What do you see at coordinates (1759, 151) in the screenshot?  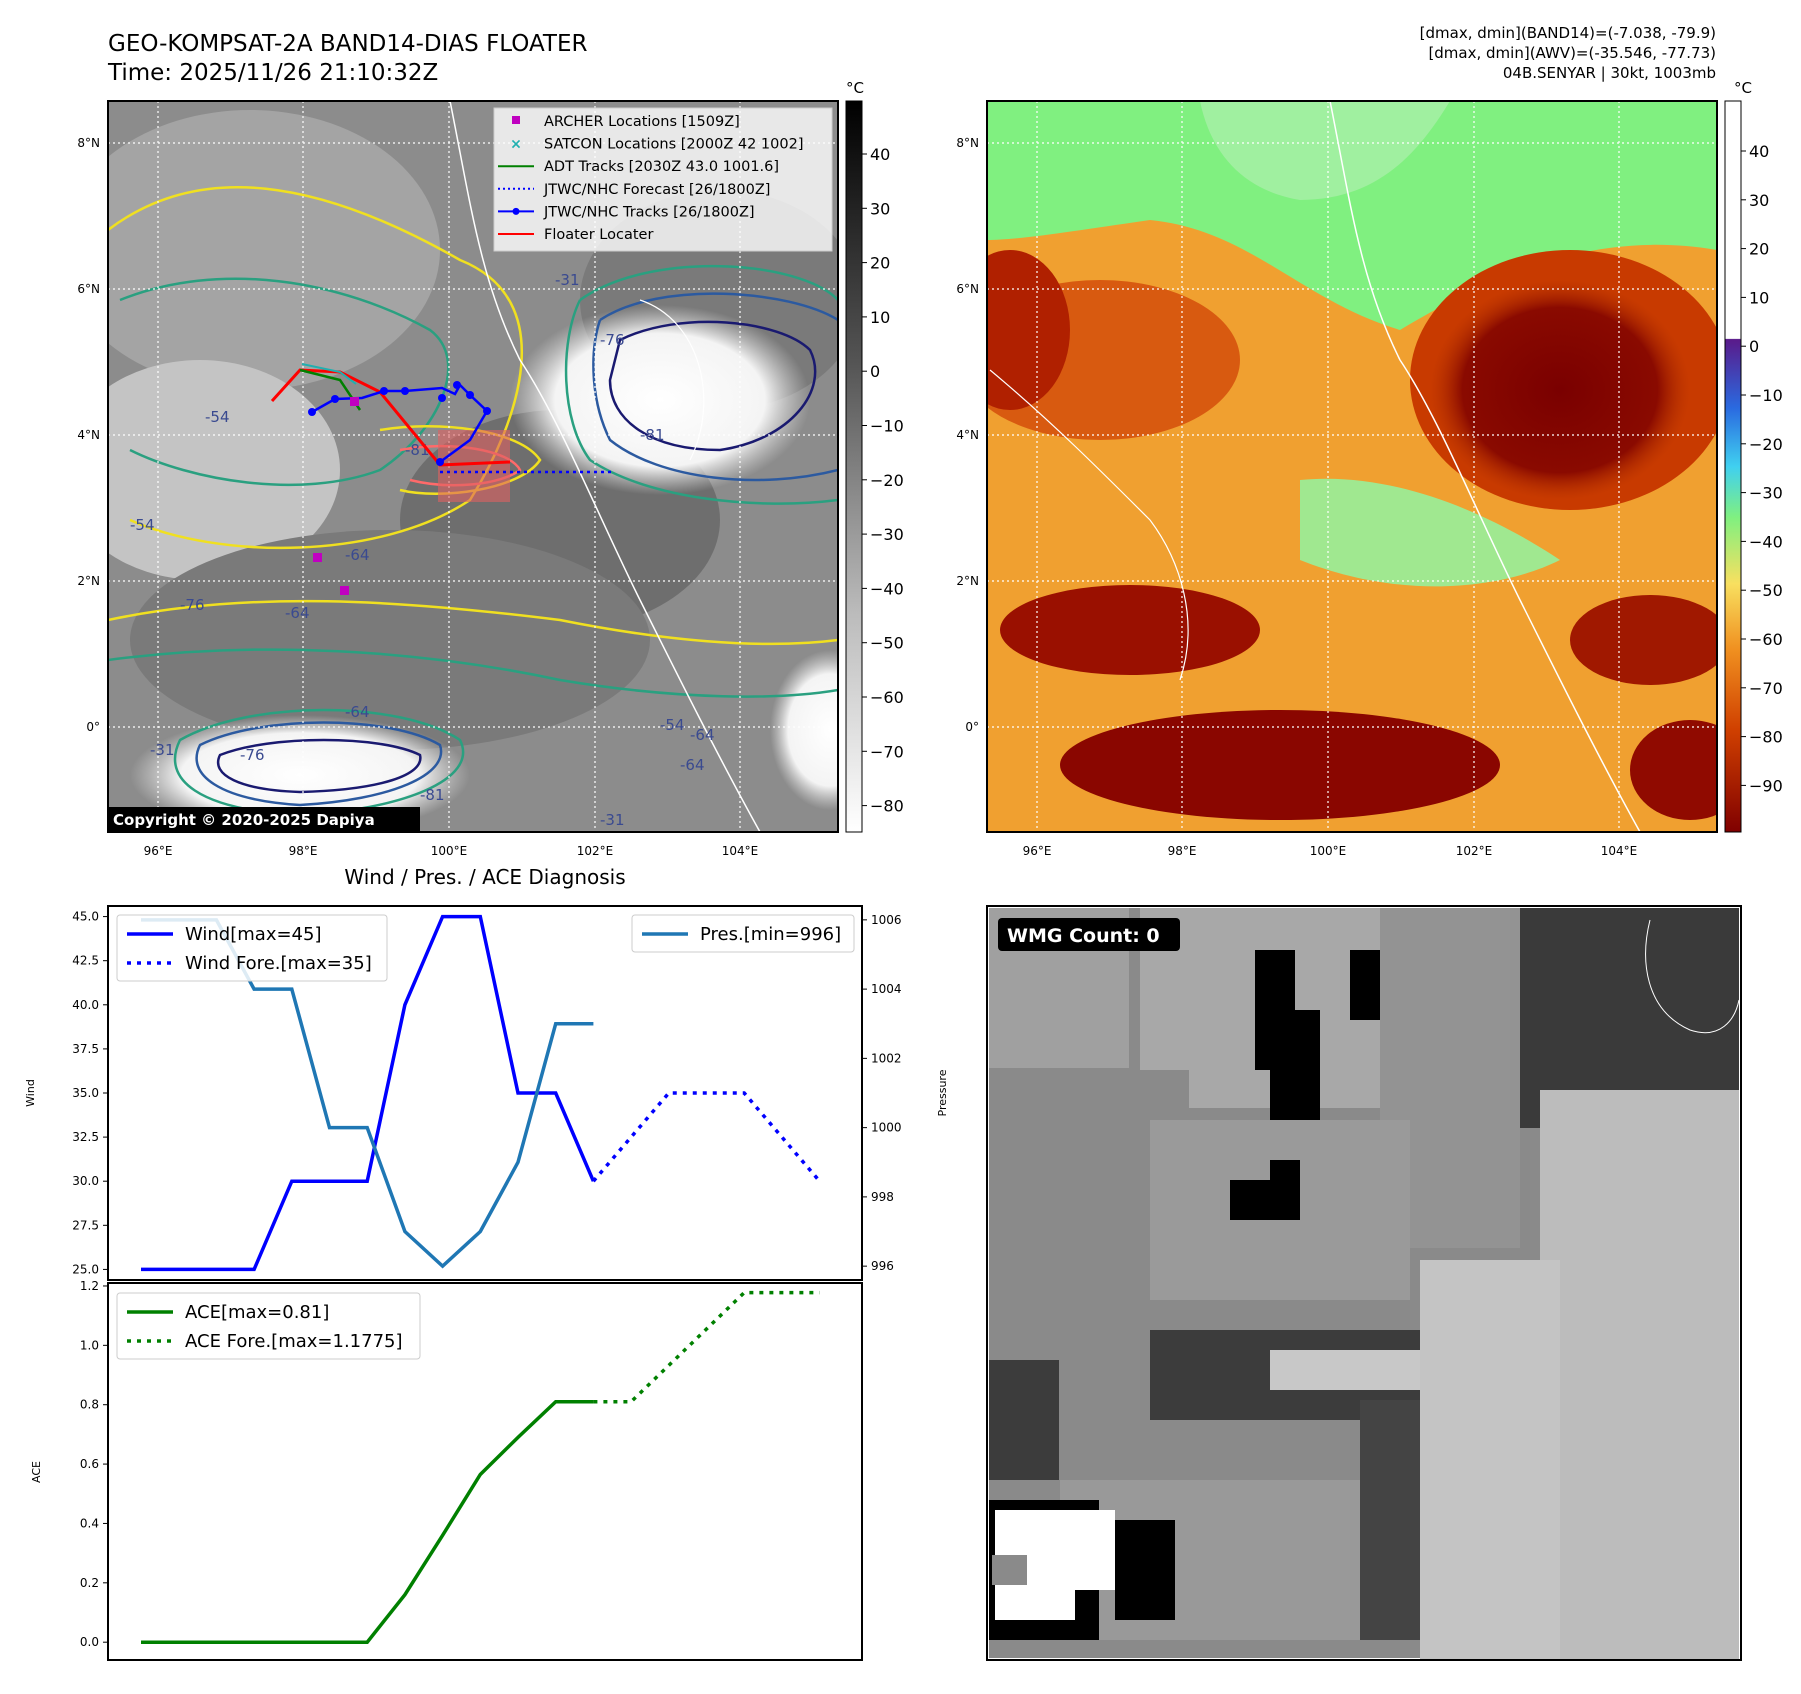 I see `colorbar-tick-label: 40` at bounding box center [1759, 151].